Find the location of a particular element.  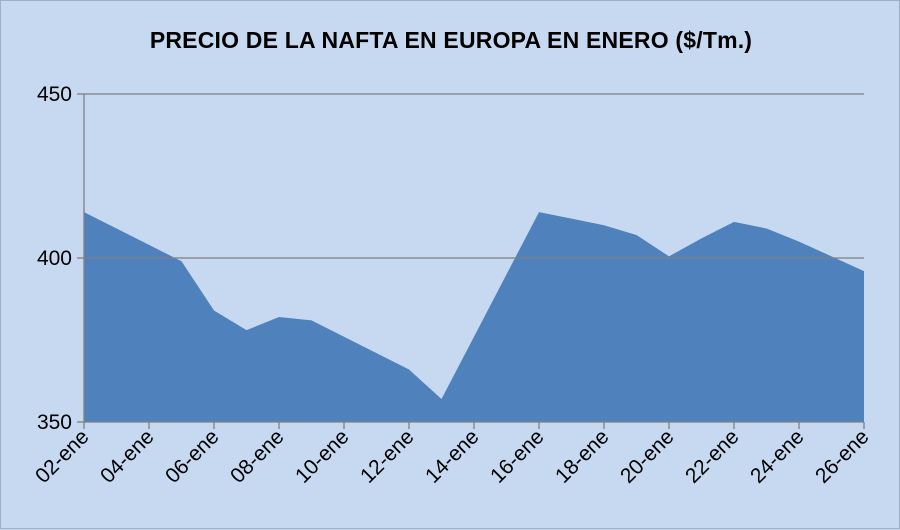

x-tick-label: 10-ene is located at coordinates (322, 456).